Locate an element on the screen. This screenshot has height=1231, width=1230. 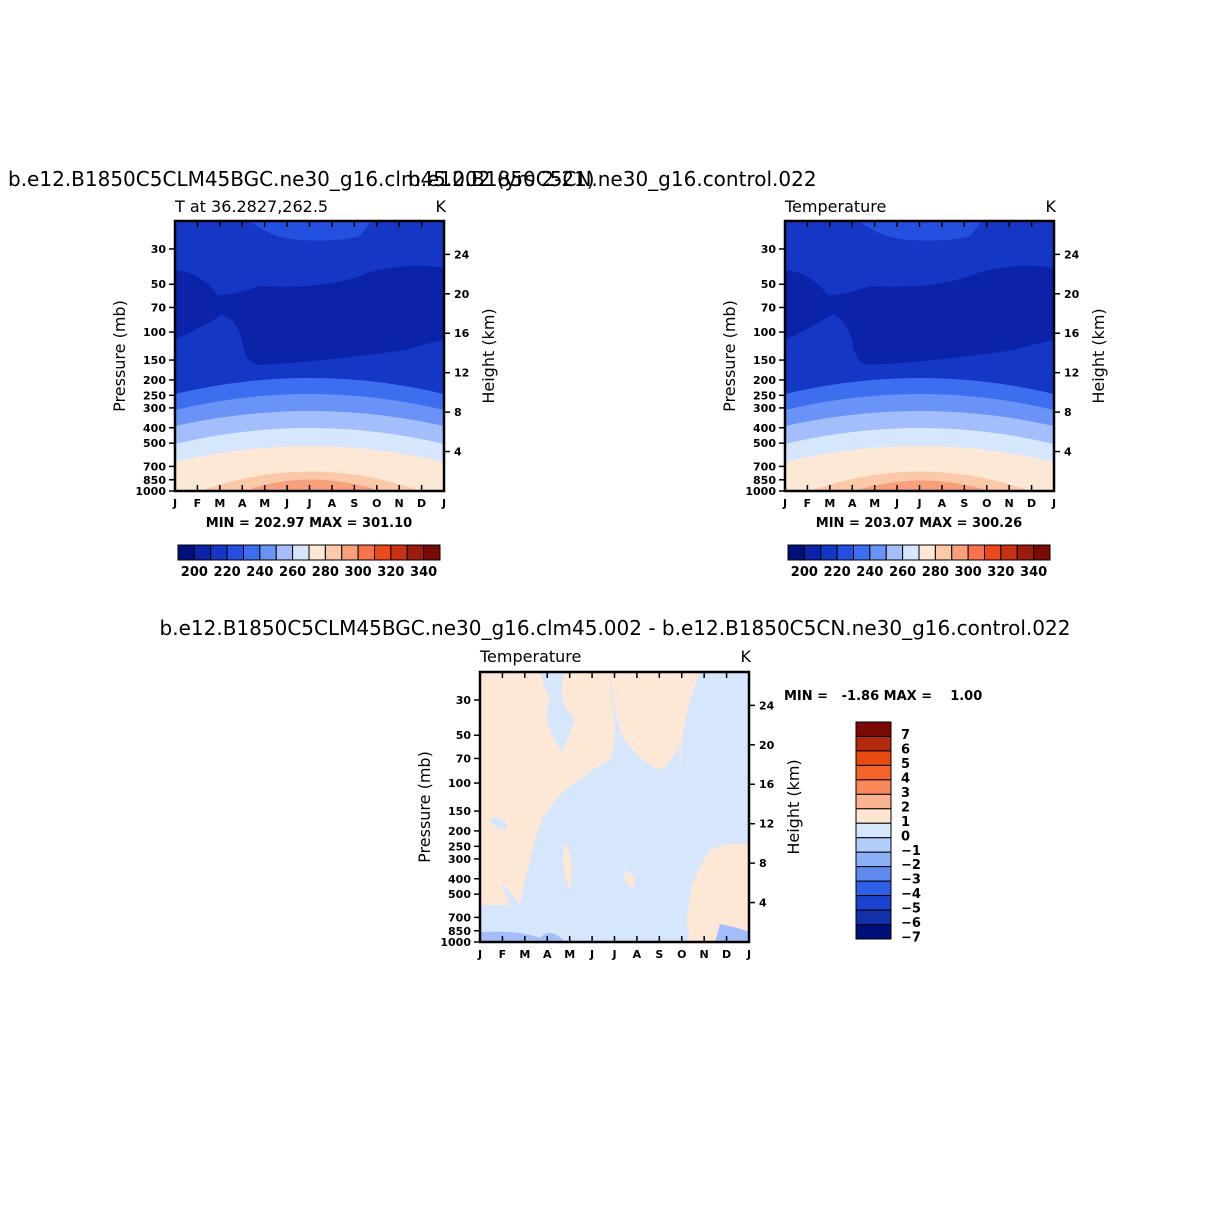
panel-2-colorbar-label: 220 is located at coordinates (837, 572).